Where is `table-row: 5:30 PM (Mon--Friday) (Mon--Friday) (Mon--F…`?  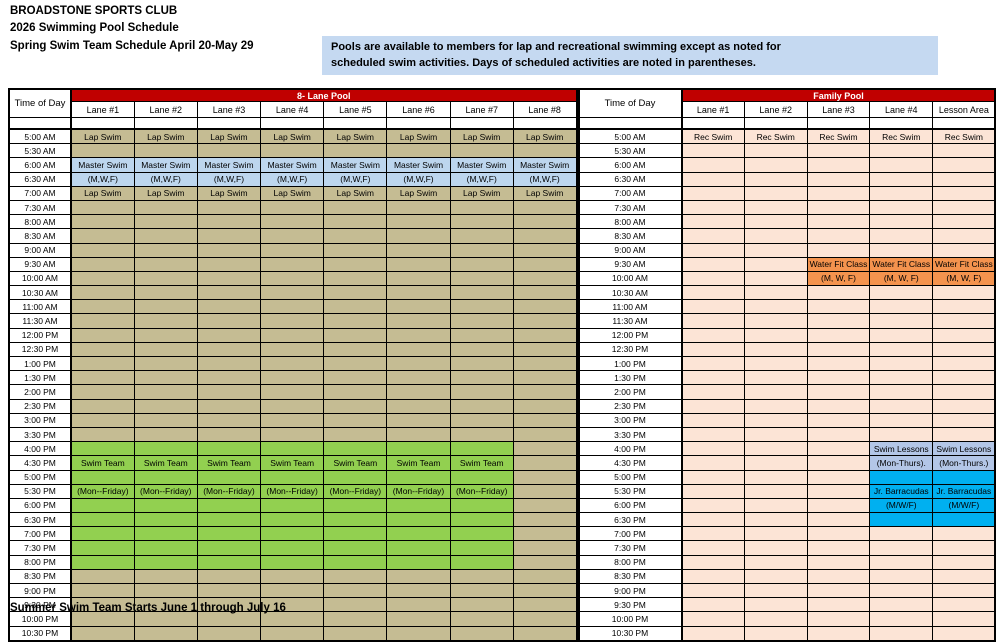
table-row: 5:30 PM (Mon--Friday) (Mon--Friday) (Mon--F… is located at coordinates (293, 491).